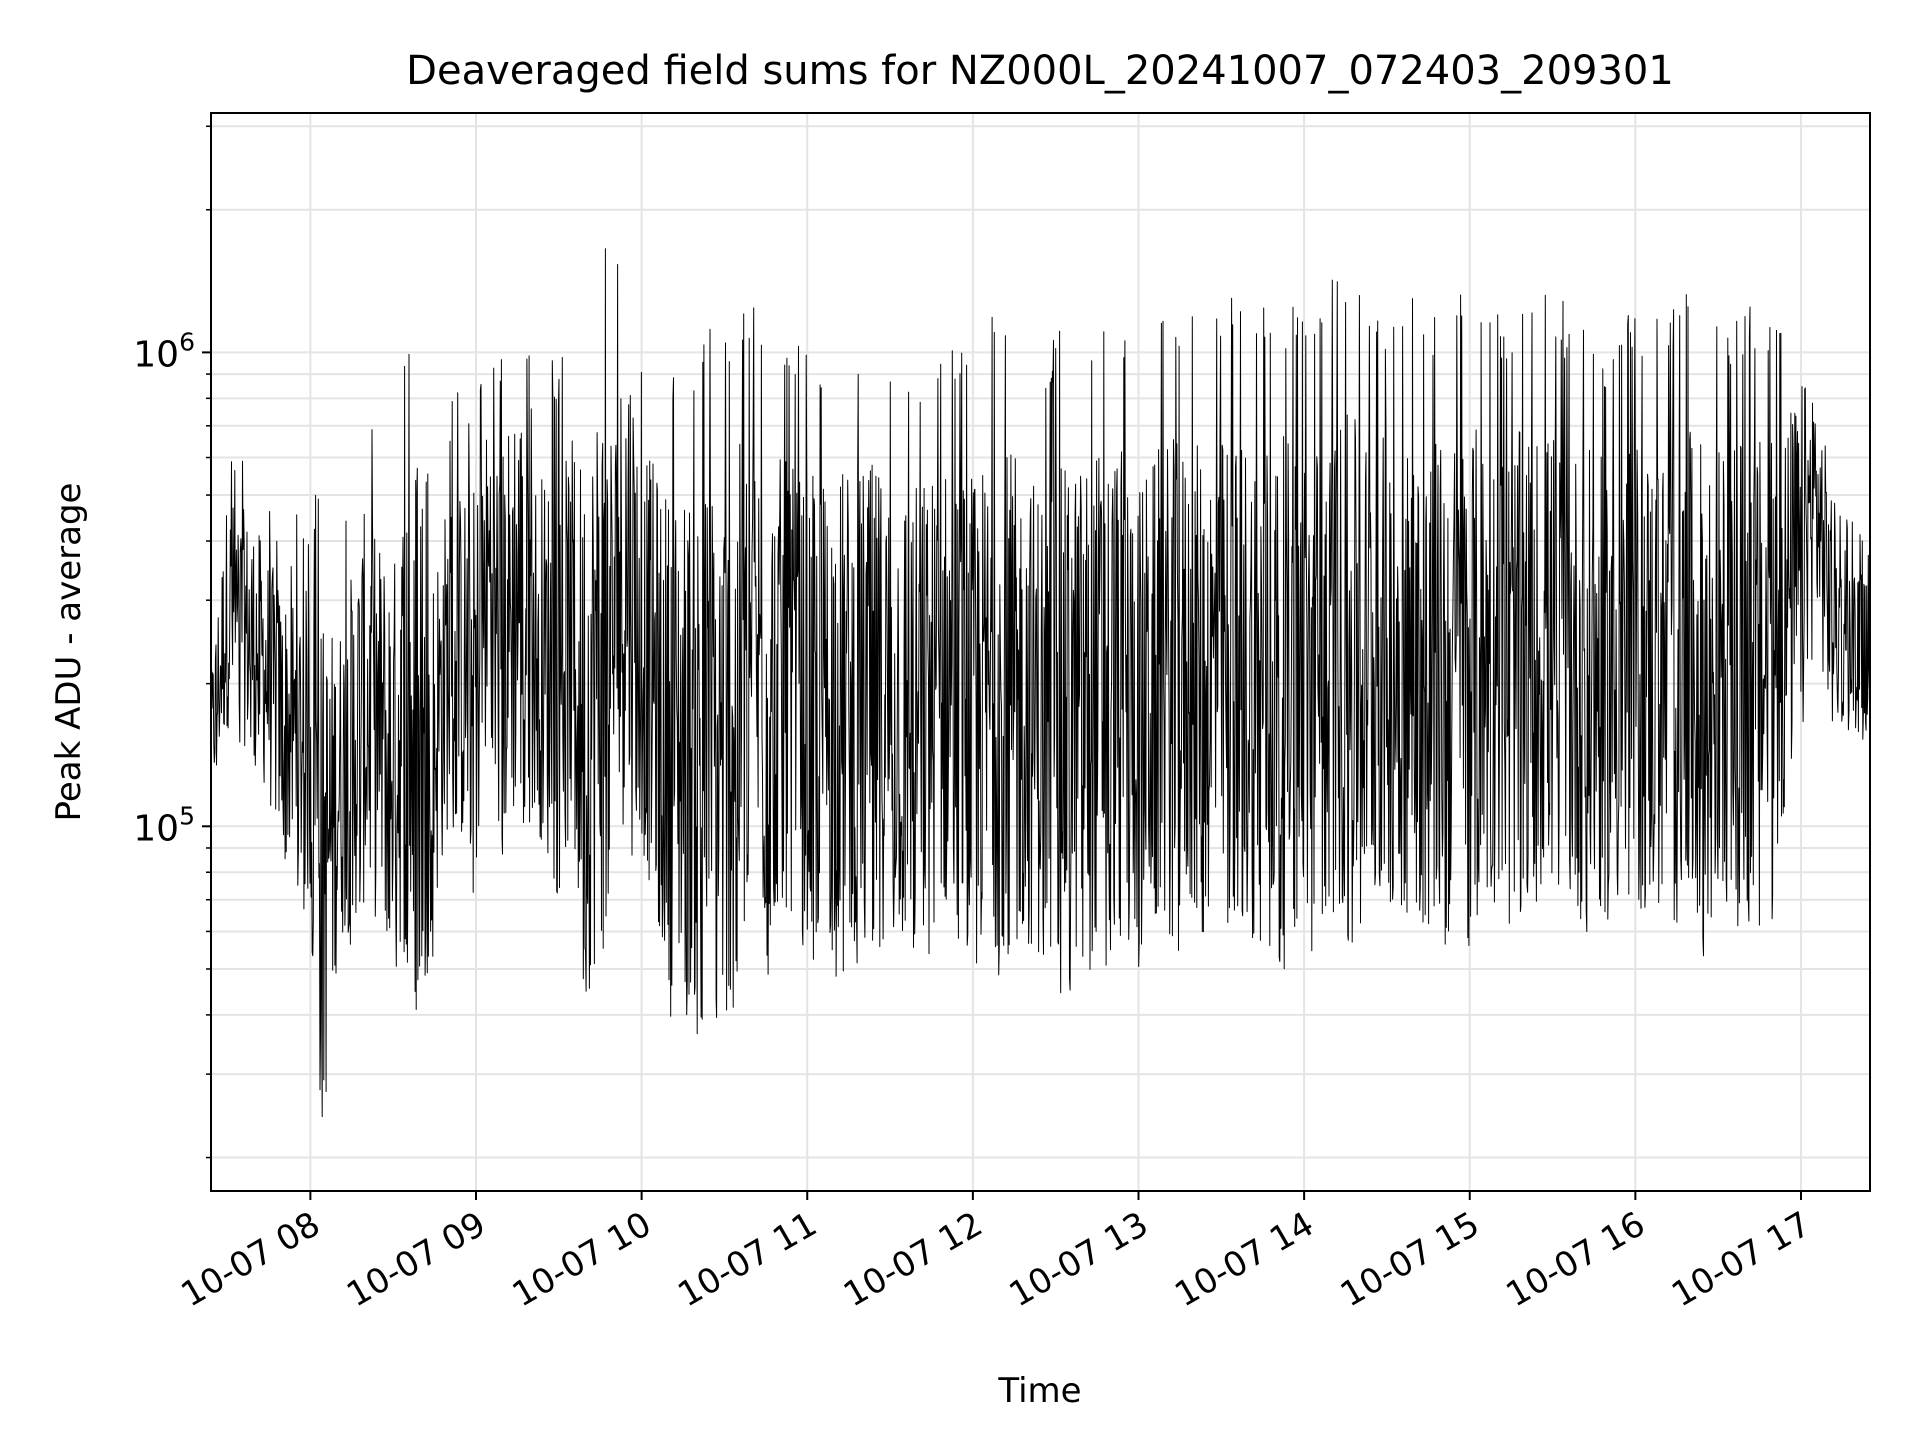 Image resolution: width=1920 pixels, height=1440 pixels. I want to click on x-axis-label: Time, so click(1039, 1391).